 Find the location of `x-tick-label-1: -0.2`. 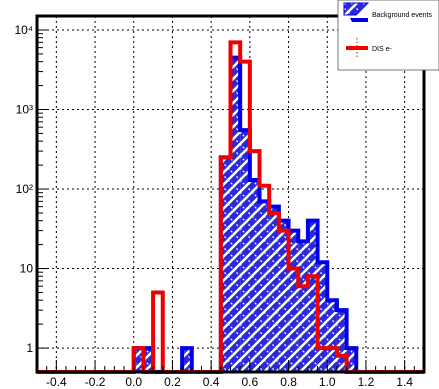

x-tick-label-1: -0.2 is located at coordinates (95, 382).